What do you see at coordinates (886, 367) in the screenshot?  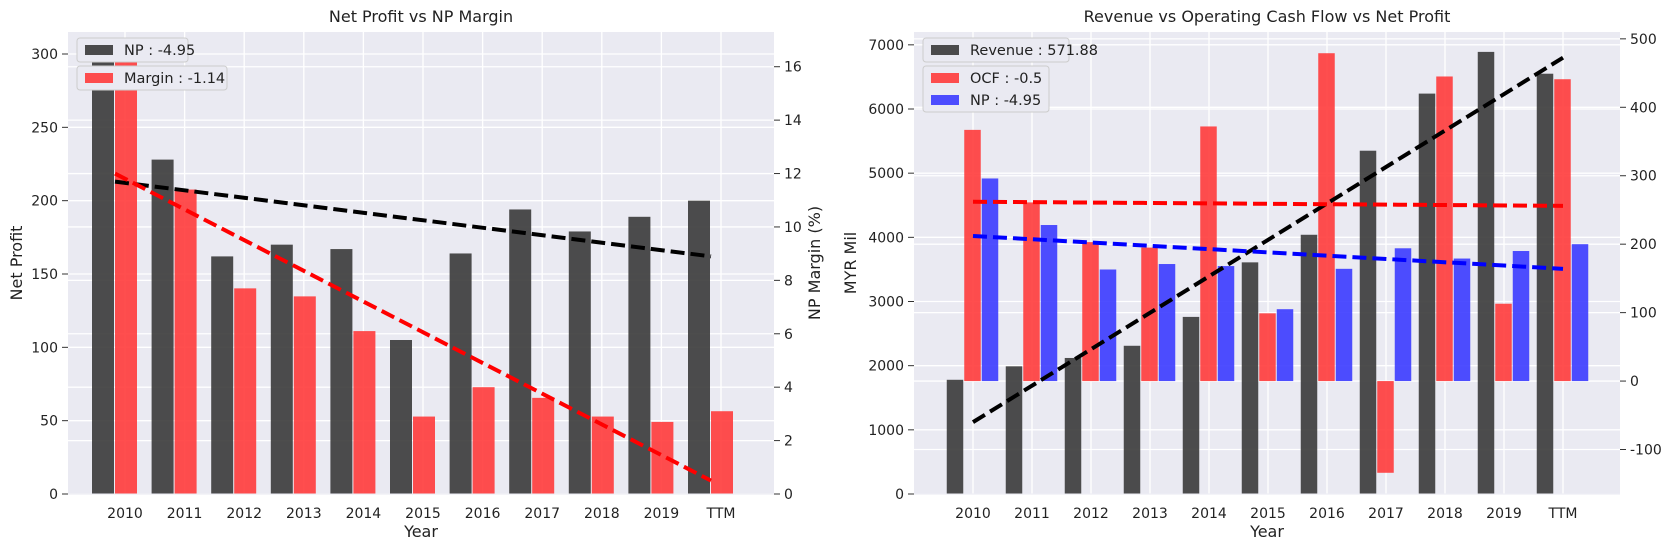 I see `y-tick-label: 2000` at bounding box center [886, 367].